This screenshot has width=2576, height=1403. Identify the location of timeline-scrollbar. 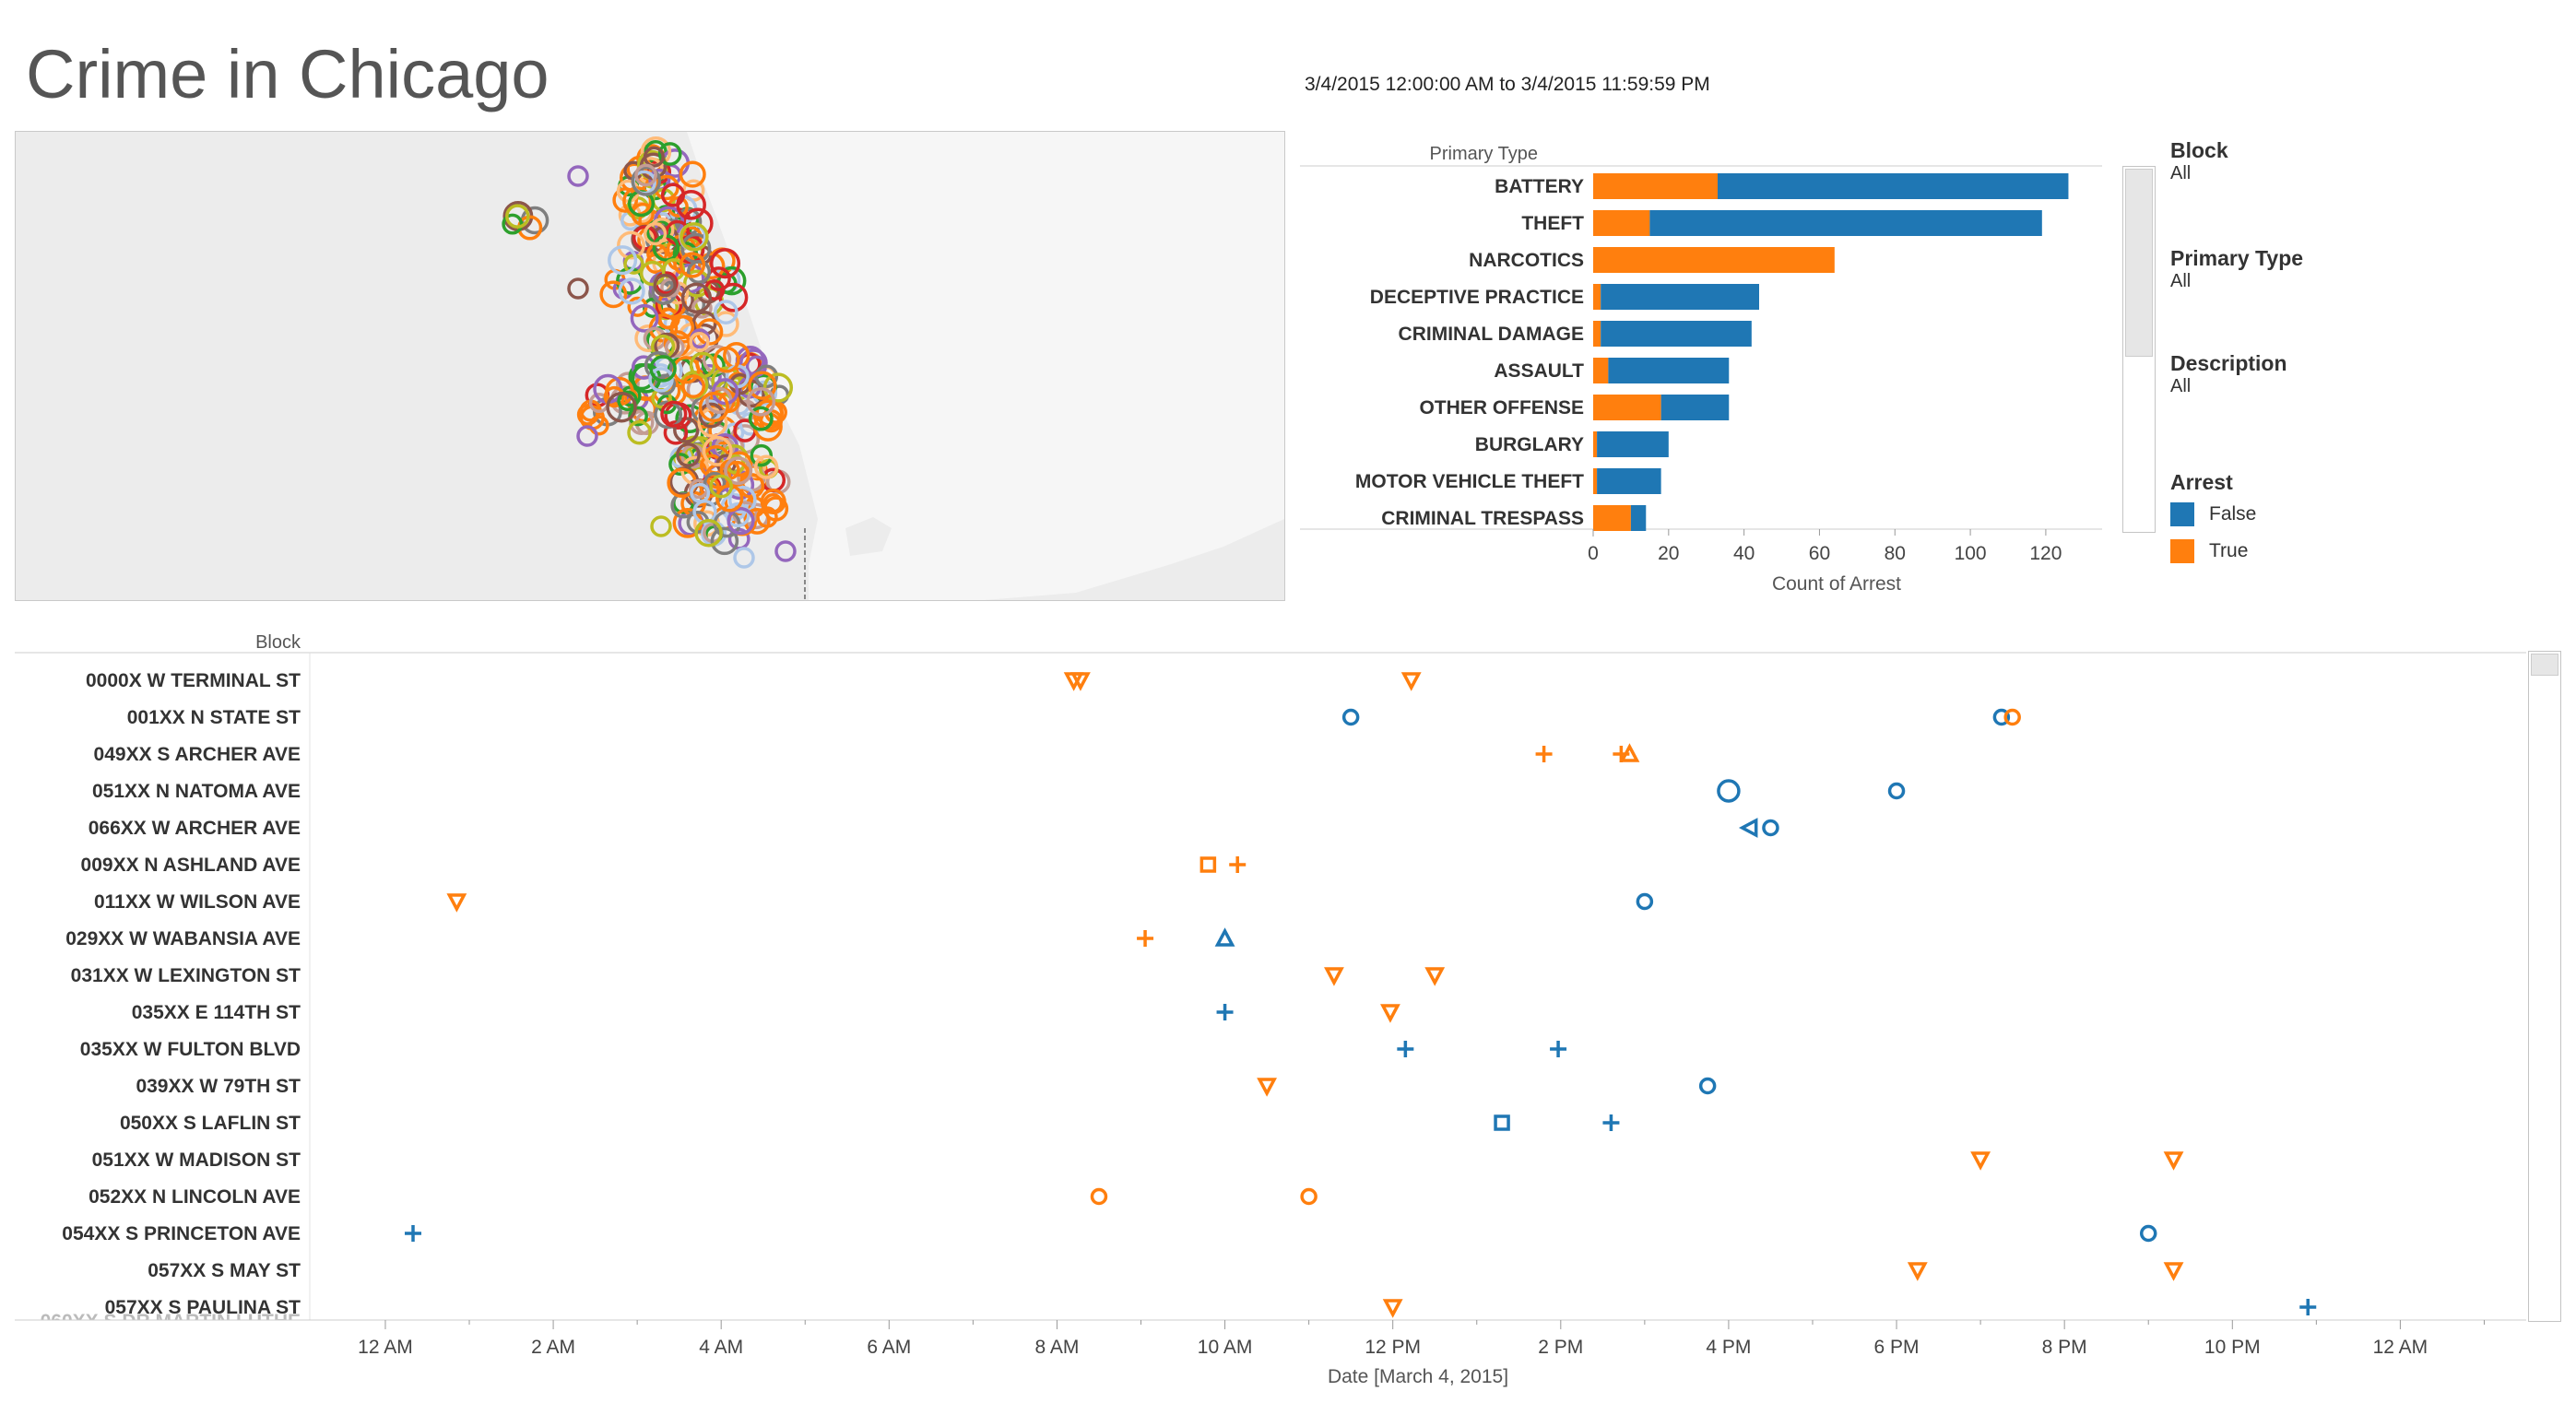
(2544, 986).